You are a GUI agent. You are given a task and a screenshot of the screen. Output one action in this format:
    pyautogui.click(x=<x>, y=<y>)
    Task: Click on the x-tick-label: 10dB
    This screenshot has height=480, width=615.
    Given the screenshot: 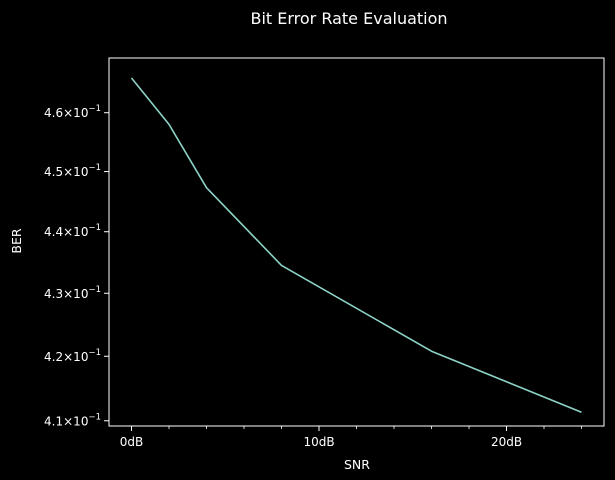 What is the action you would take?
    pyautogui.click(x=318, y=442)
    